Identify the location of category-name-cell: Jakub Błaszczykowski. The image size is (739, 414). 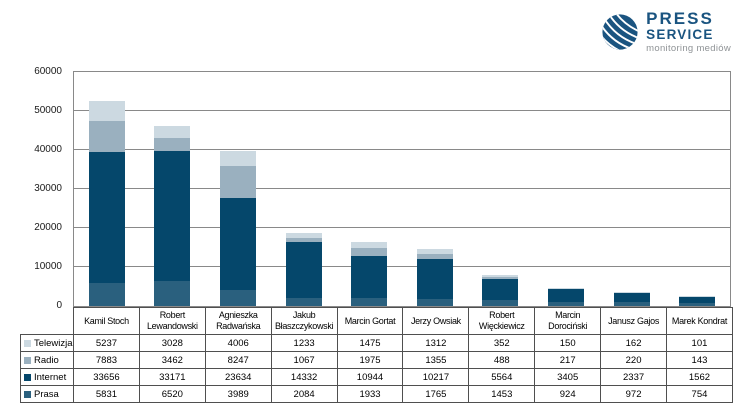
(304, 321).